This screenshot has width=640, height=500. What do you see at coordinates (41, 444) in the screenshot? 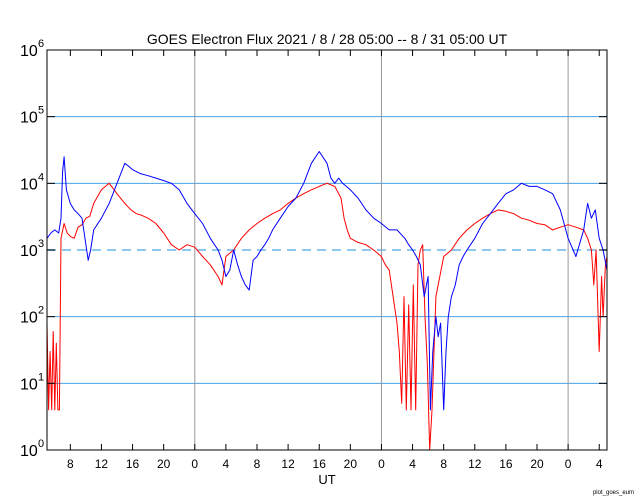
I see `y-tick-exponent-0: 0` at bounding box center [41, 444].